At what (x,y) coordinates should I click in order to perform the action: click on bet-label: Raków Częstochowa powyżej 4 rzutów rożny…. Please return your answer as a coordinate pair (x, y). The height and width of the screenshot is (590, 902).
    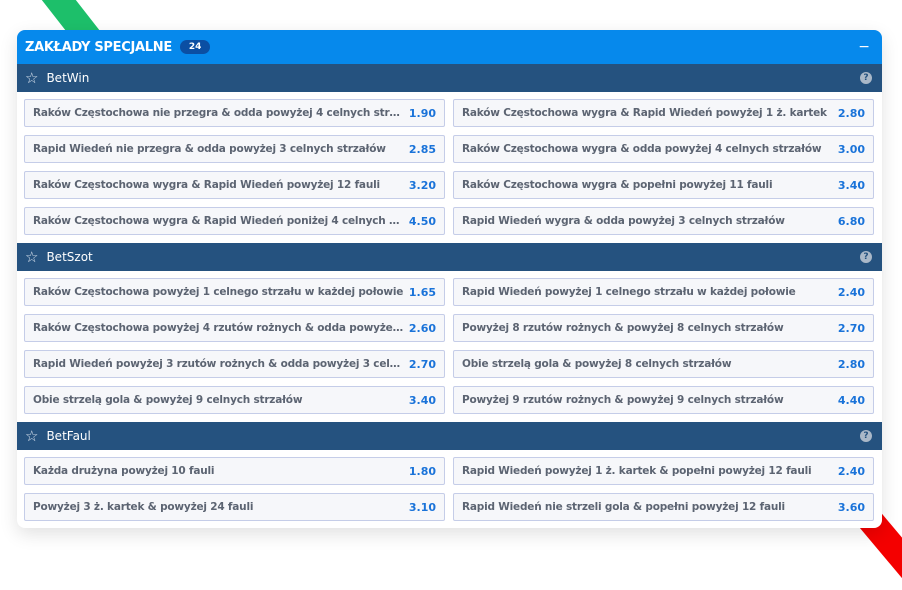
    Looking at the image, I should click on (219, 328).